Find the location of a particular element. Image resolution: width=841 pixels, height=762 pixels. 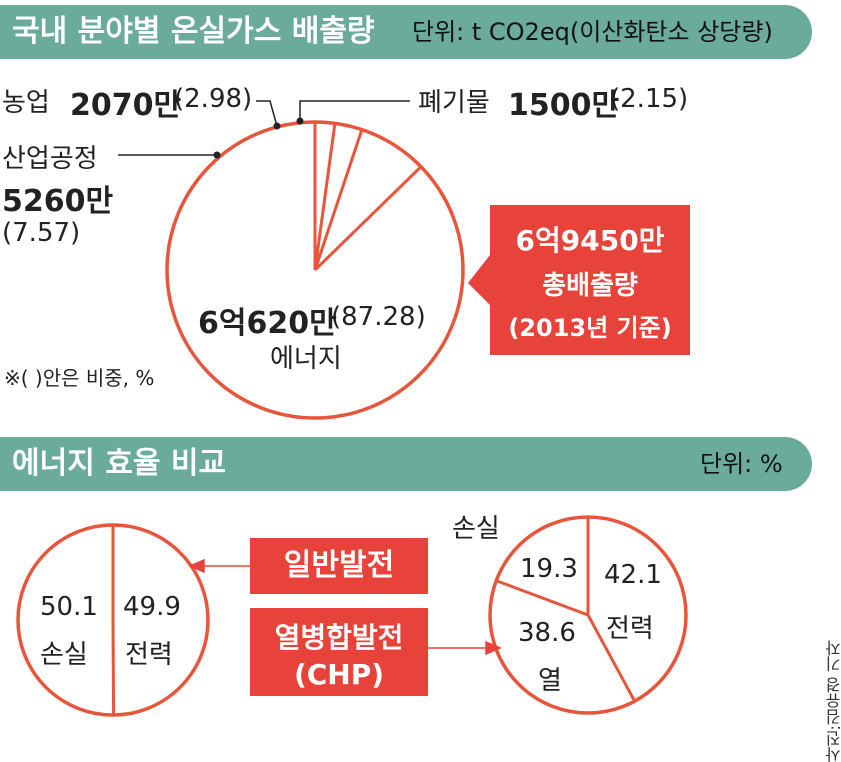

left-power-value: 49.9 is located at coordinates (152, 607).